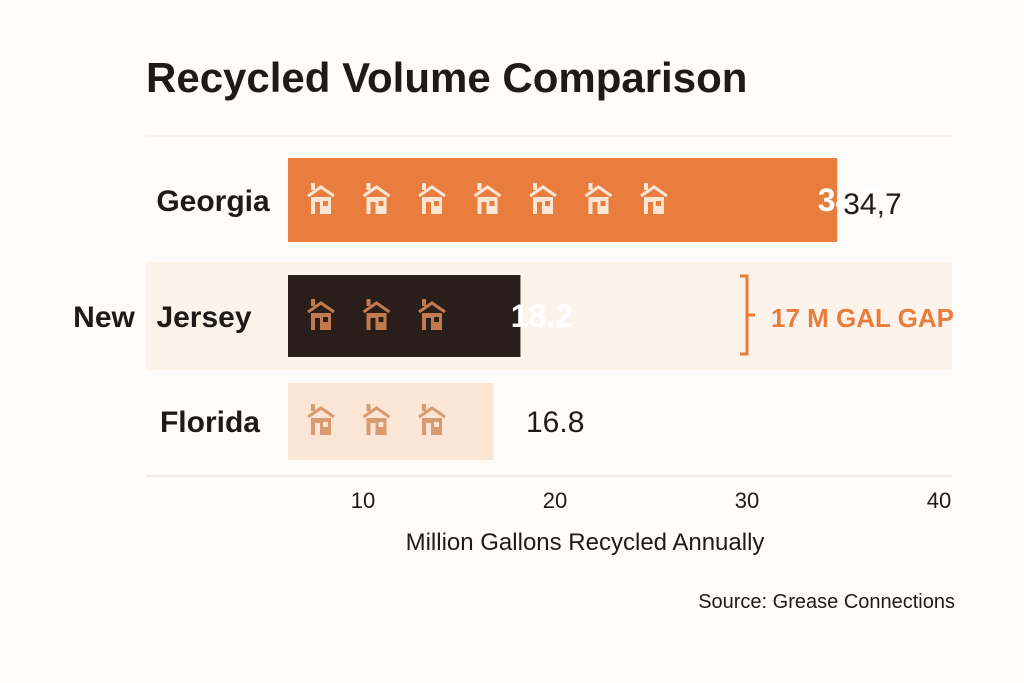 This screenshot has width=1024, height=683. I want to click on x-tick-label: 20, so click(555, 500).